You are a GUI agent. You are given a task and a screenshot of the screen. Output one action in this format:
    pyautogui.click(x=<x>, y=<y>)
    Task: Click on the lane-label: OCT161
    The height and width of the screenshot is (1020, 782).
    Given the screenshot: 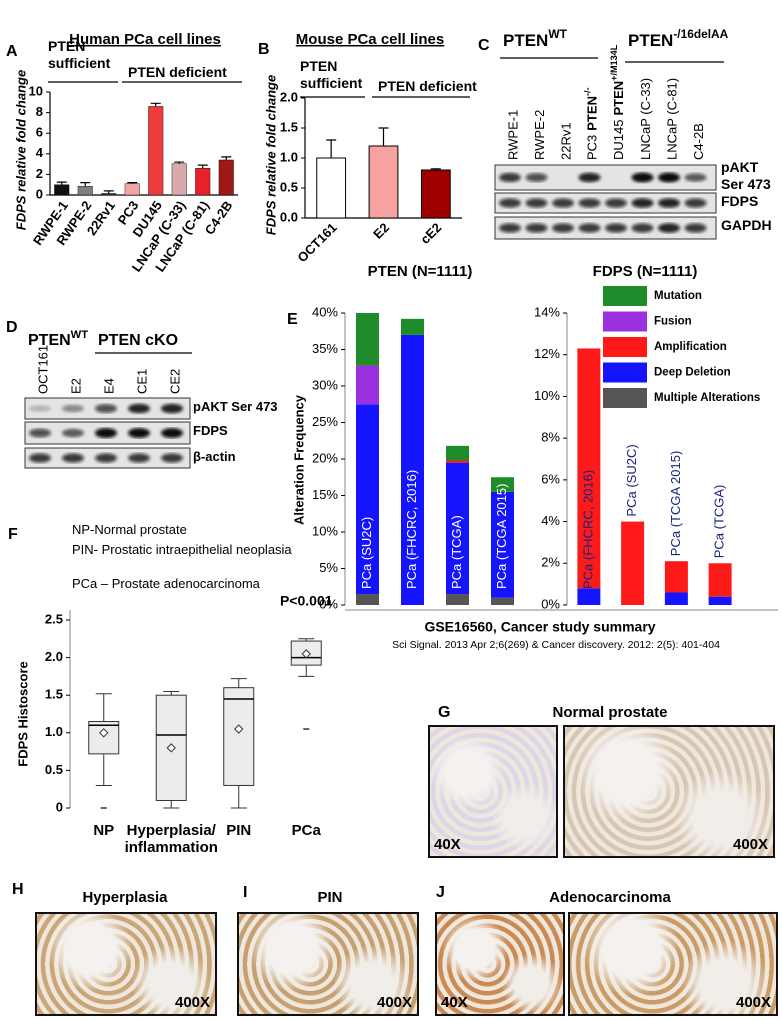 What is the action you would take?
    pyautogui.click(x=42, y=369)
    